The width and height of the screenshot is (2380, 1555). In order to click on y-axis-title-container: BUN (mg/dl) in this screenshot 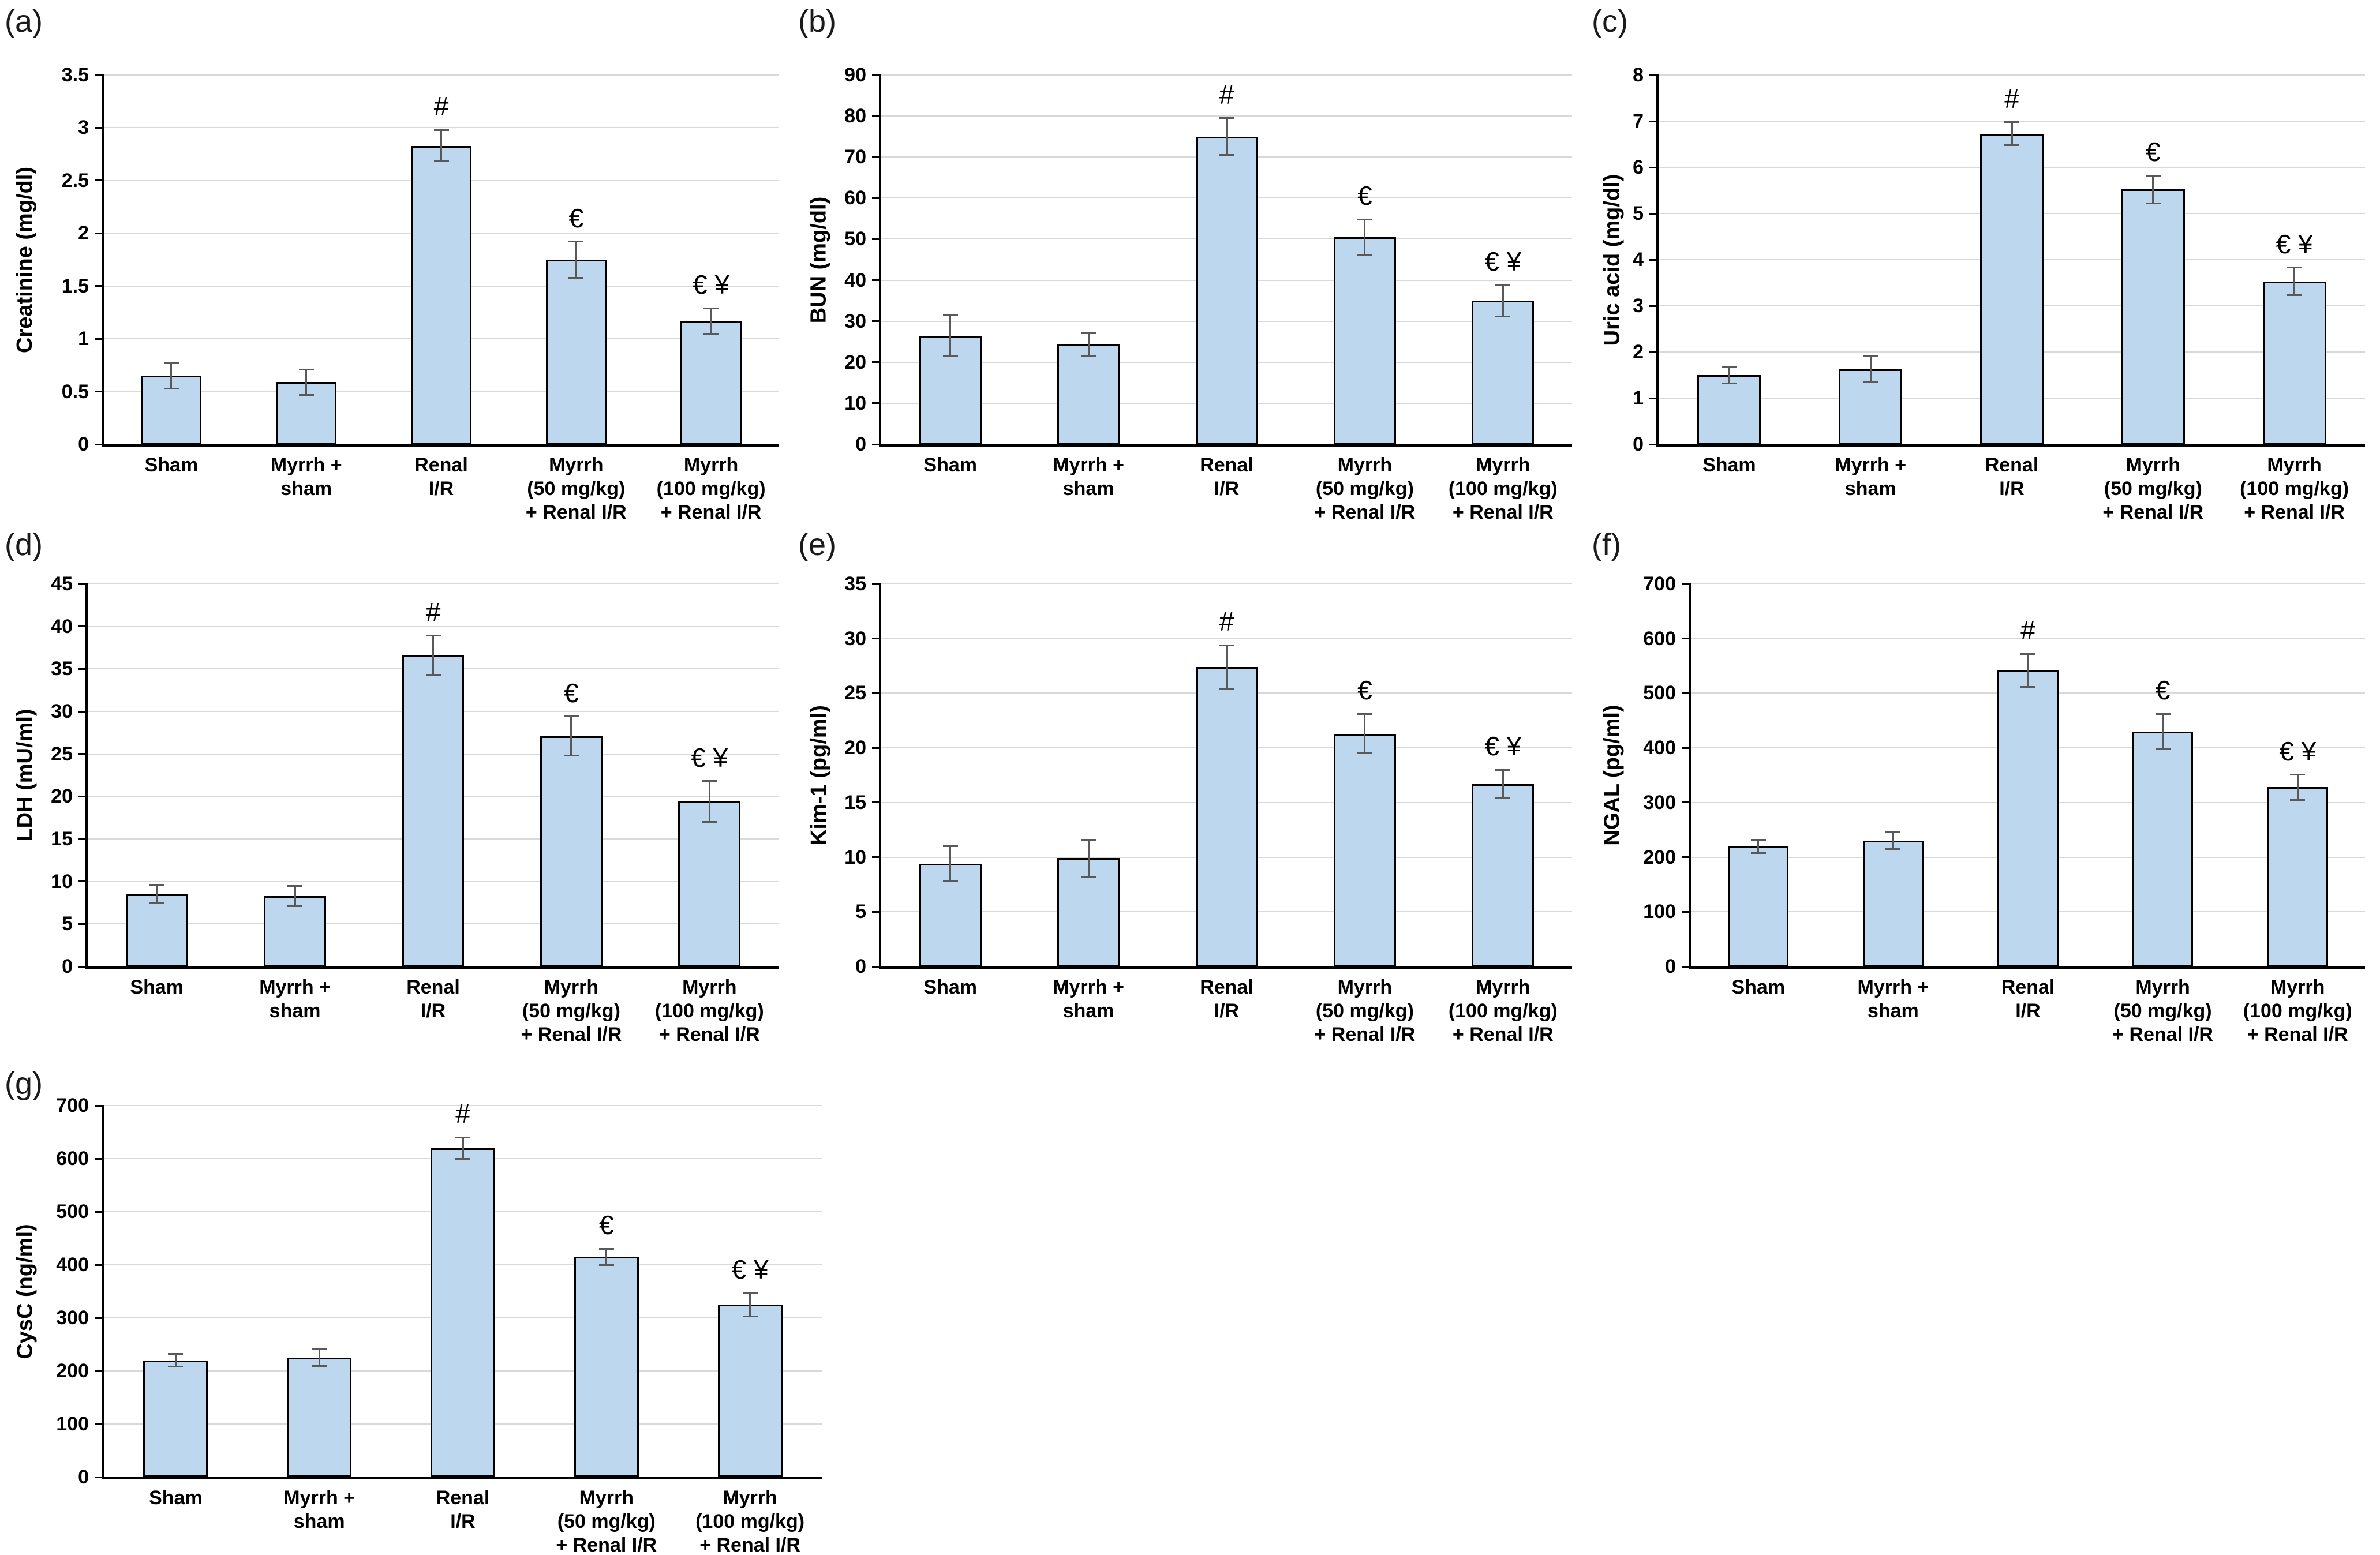, I will do `click(819, 259)`.